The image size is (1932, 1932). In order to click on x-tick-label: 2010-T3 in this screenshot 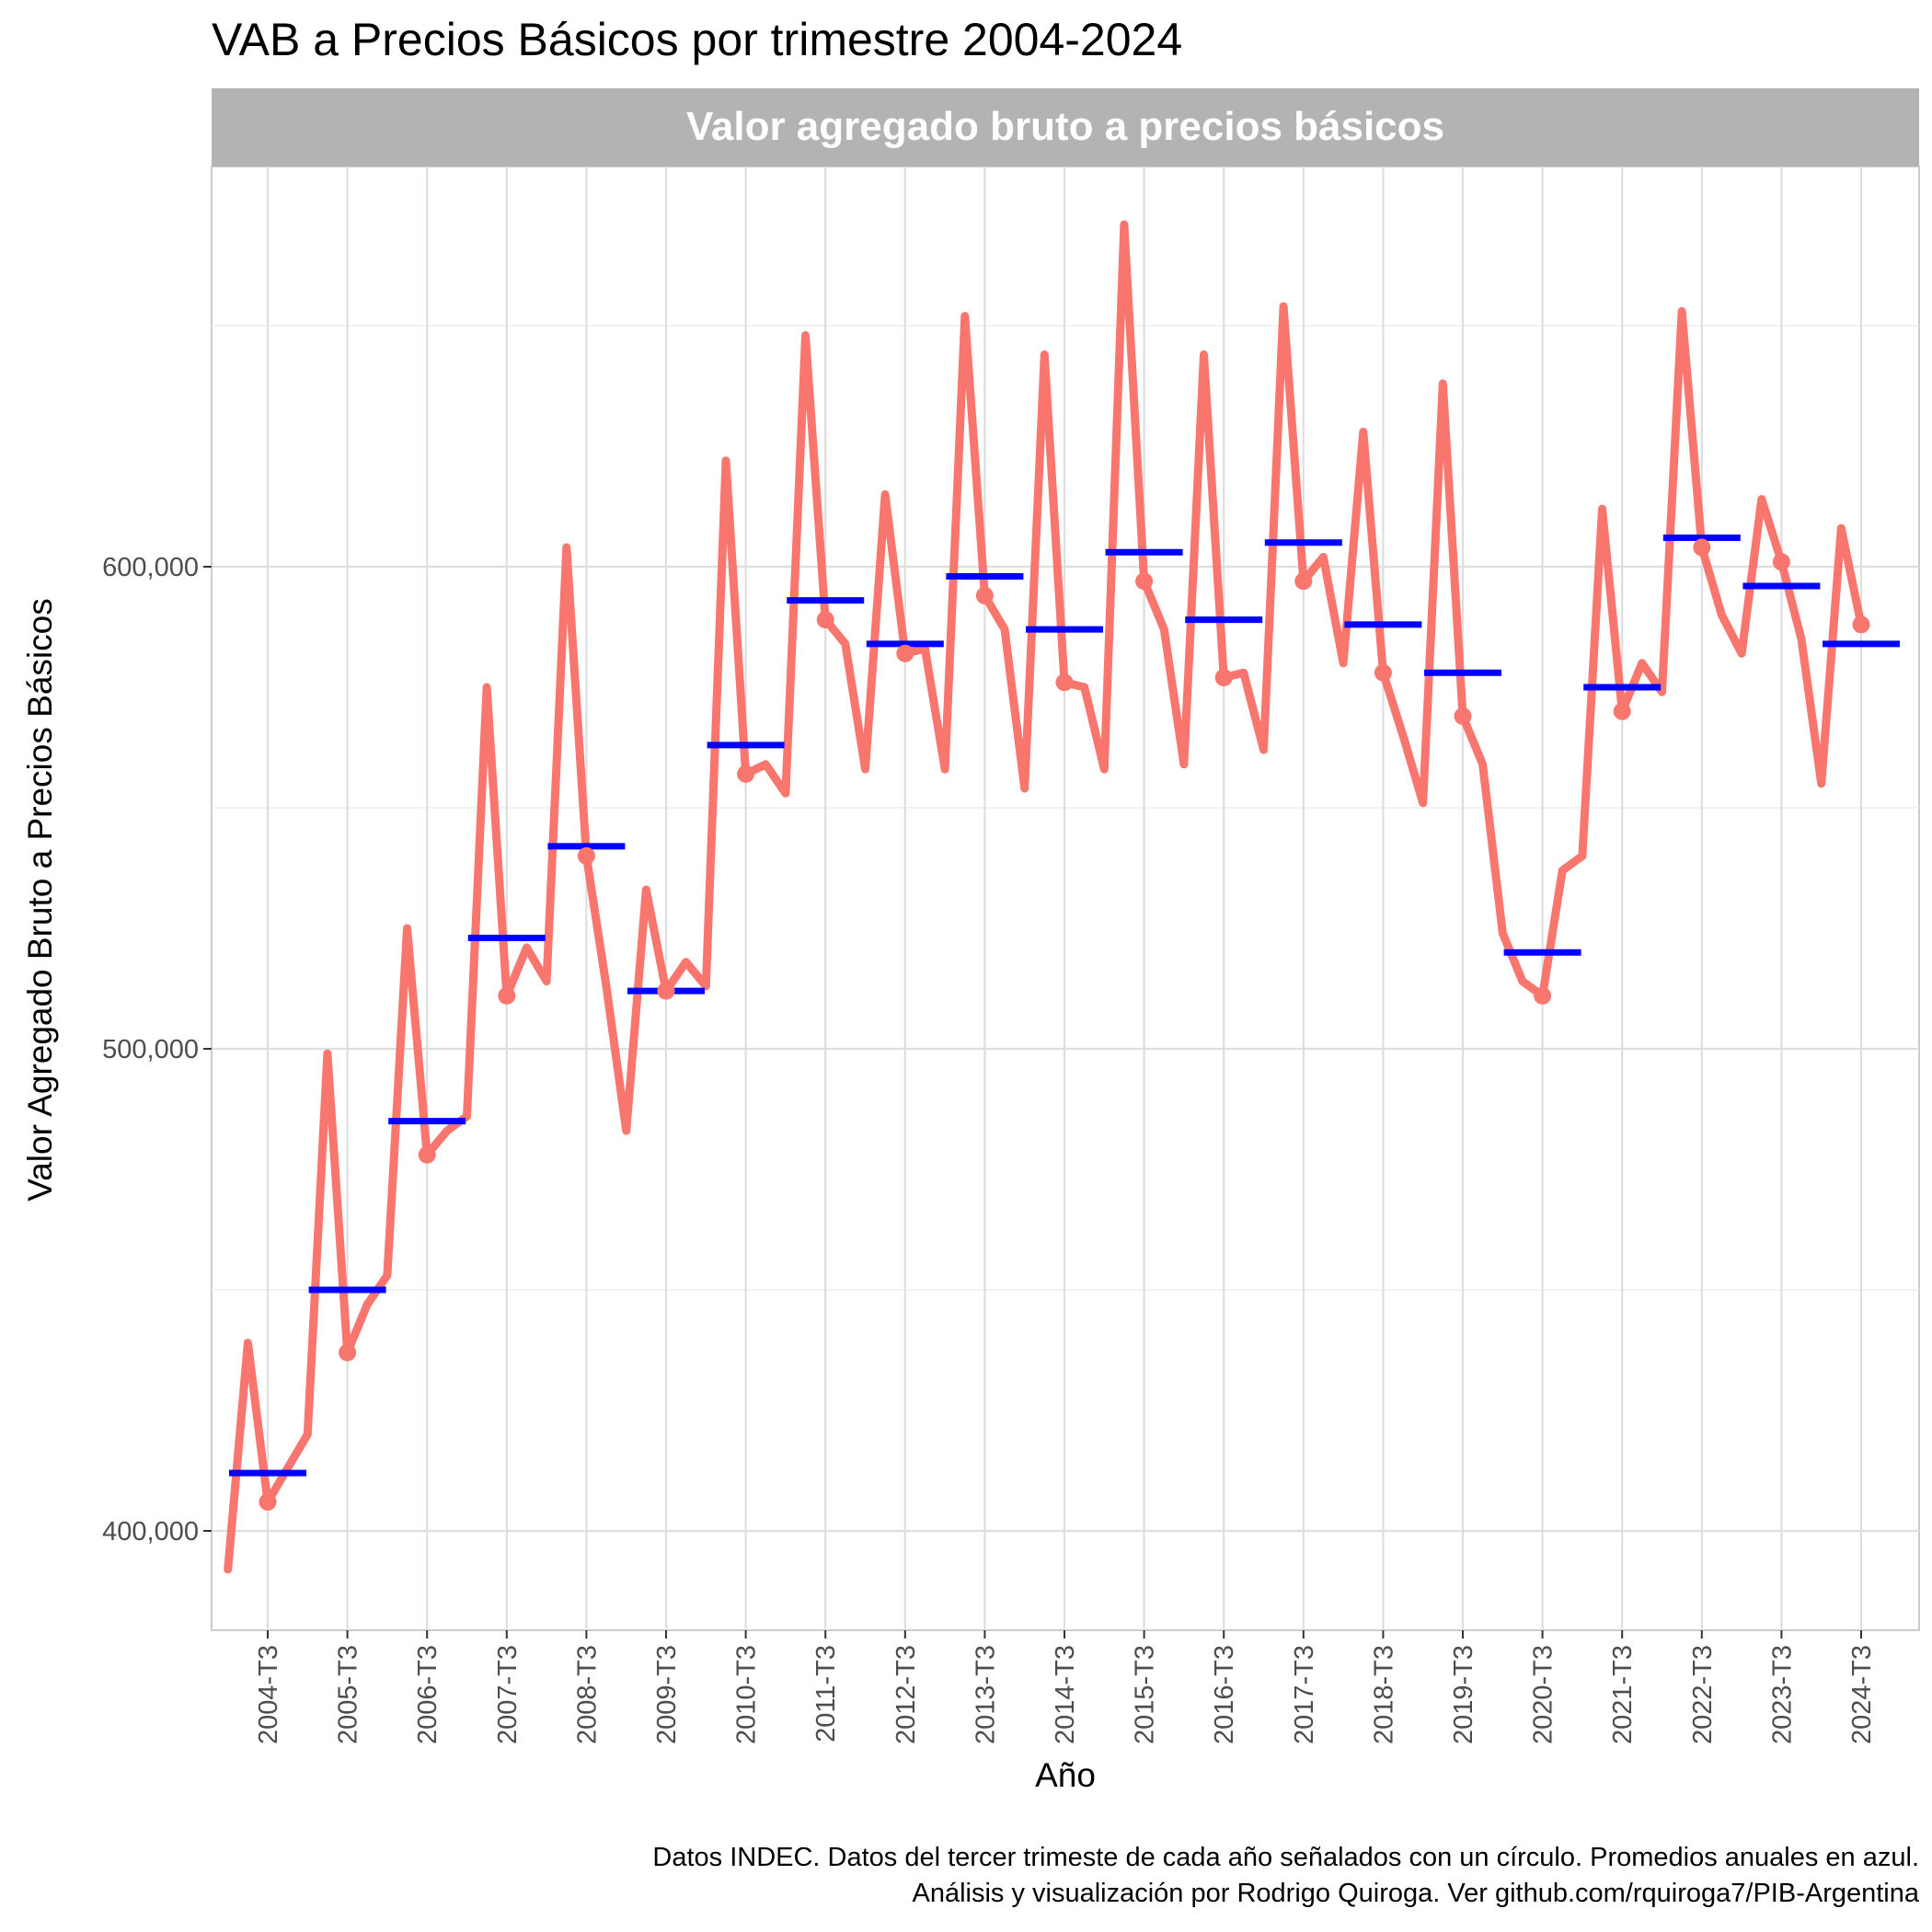, I will do `click(747, 1694)`.